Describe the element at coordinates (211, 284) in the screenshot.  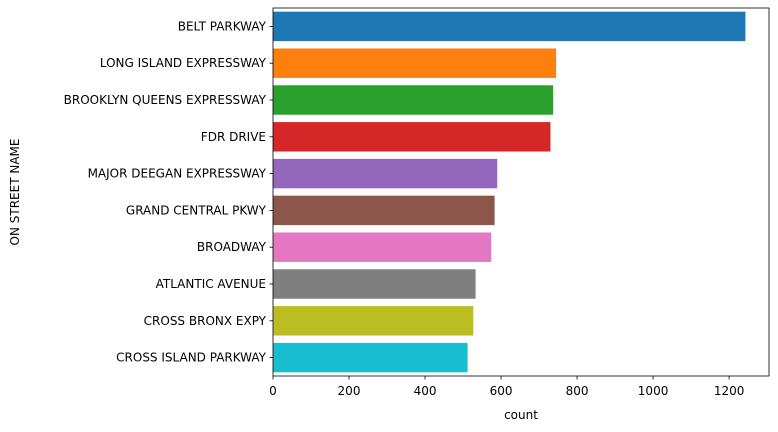
I see `y-tick-label: ATLANTIC AVENUE` at that location.